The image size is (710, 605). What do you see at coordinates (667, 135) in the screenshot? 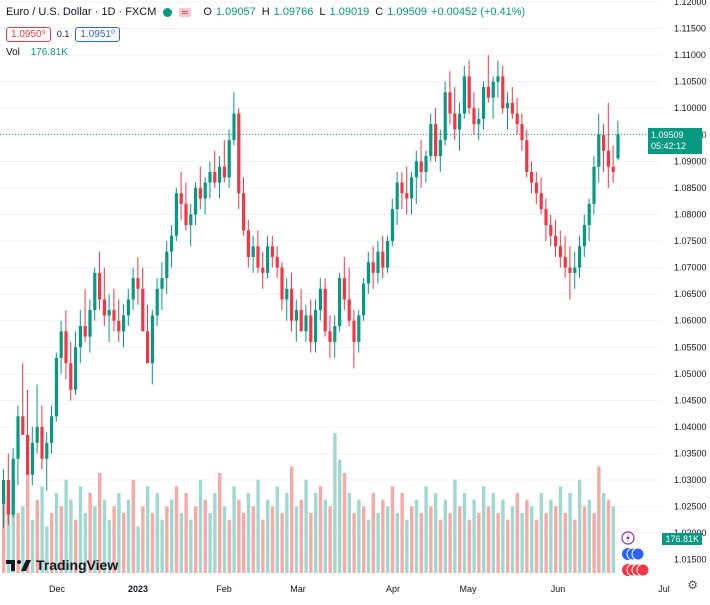
I see `last-price-text: 1.09509` at bounding box center [667, 135].